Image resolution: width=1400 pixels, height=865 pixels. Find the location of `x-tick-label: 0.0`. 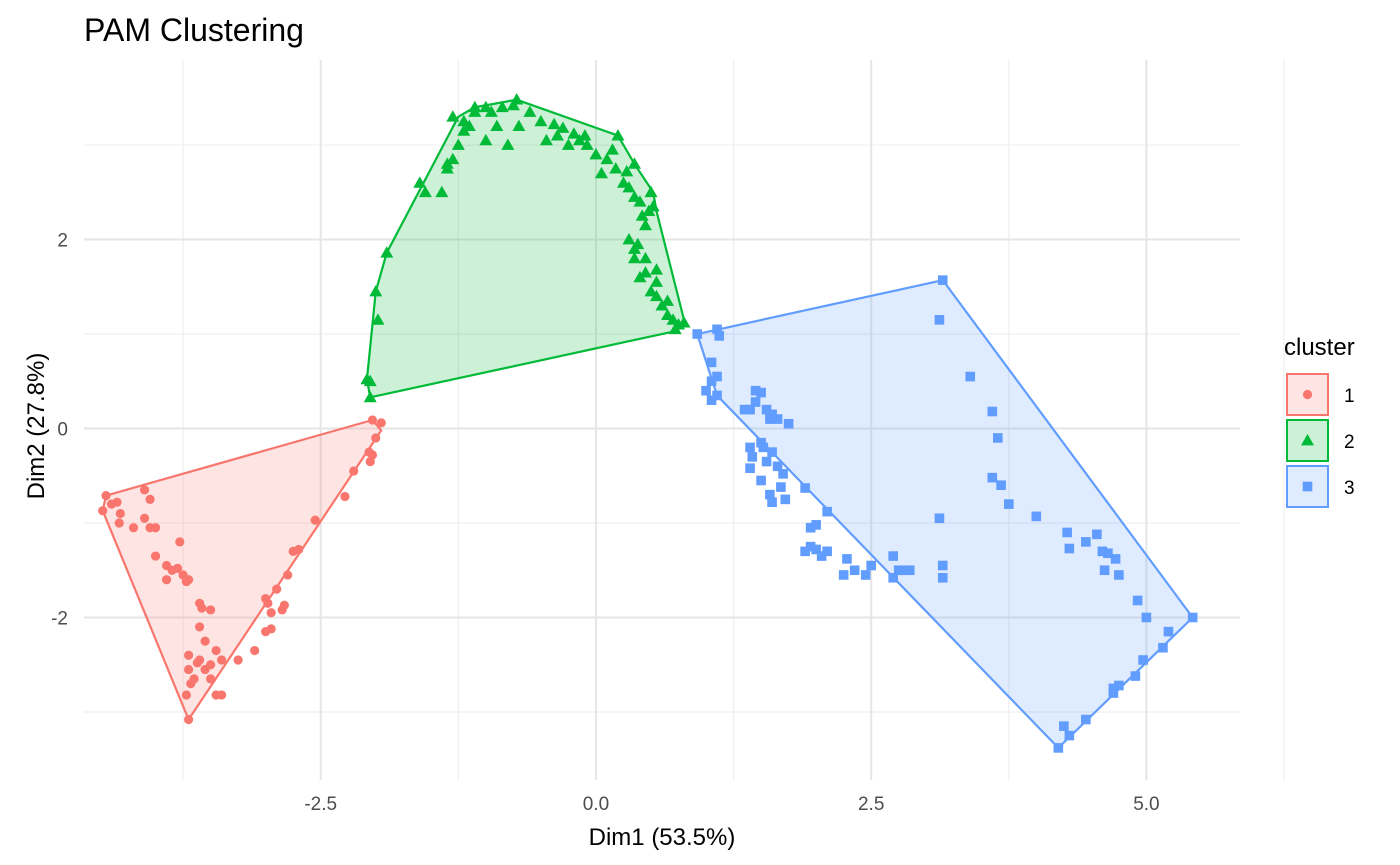

x-tick-label: 0.0 is located at coordinates (596, 804).